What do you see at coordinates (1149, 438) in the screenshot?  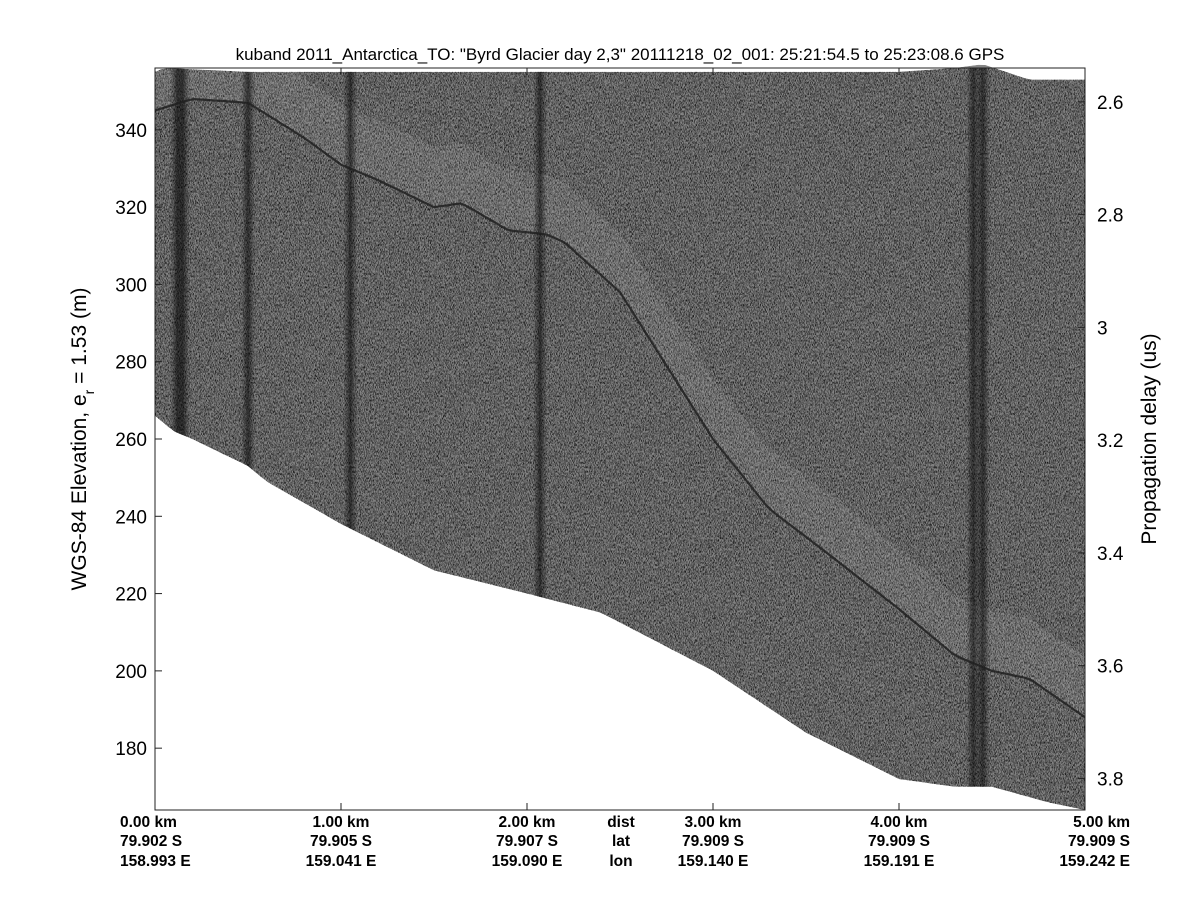 I see `y2-axis-label: Propagation delay (us)` at bounding box center [1149, 438].